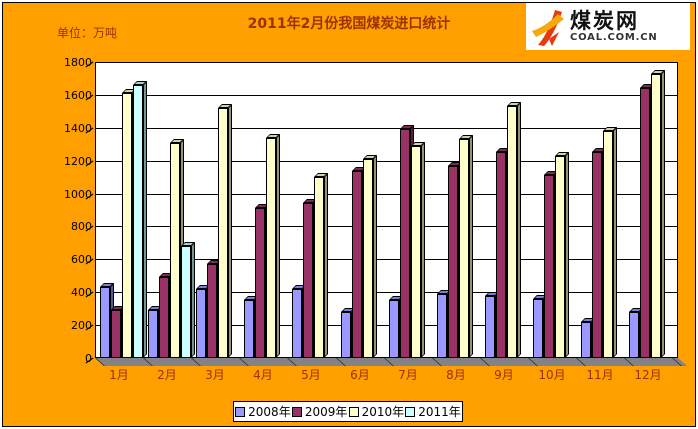 This screenshot has height=429, width=698. I want to click on bar-2008年-2月, so click(153, 334).